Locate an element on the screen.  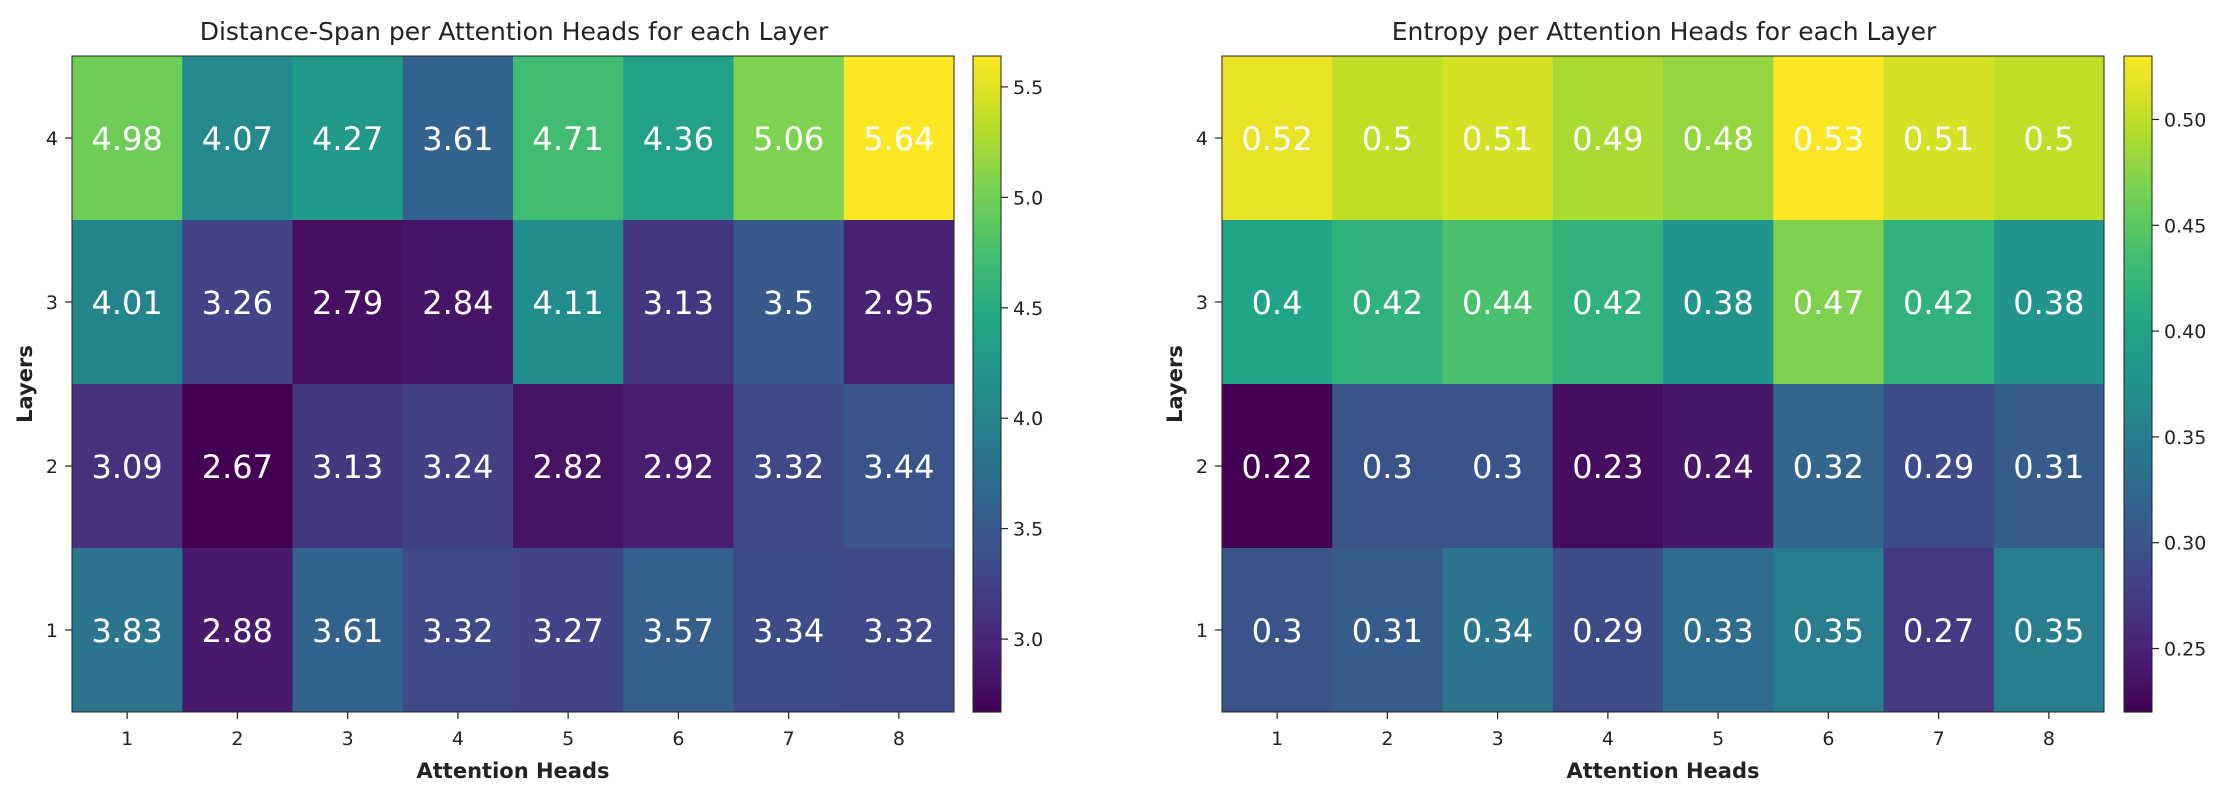
cell-value-label: 0.48 is located at coordinates (1718, 139).